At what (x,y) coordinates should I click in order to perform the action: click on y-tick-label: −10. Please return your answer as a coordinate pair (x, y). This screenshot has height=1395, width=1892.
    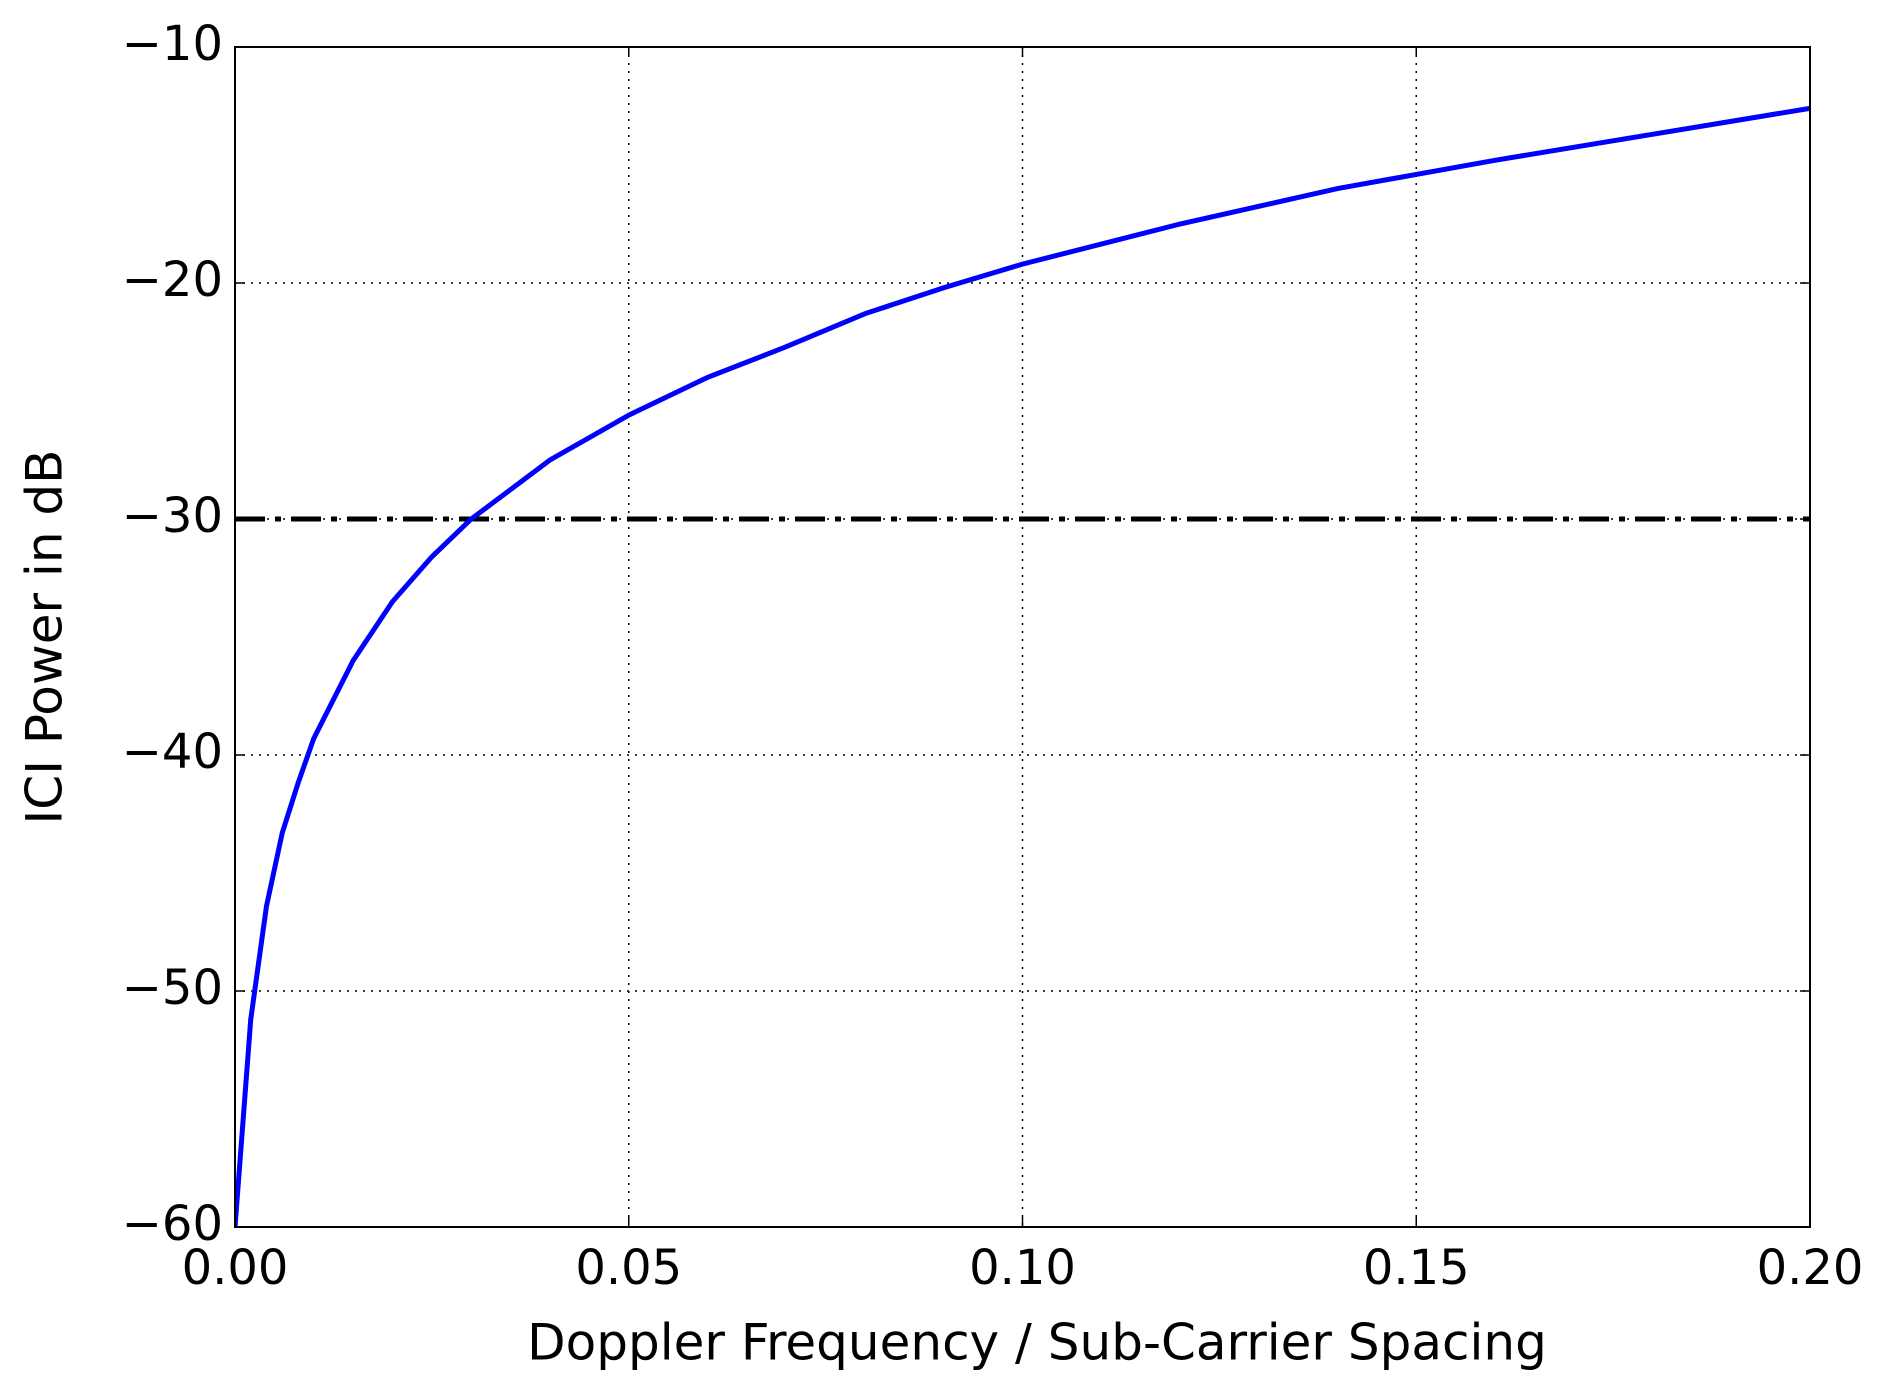
    Looking at the image, I should click on (172, 44).